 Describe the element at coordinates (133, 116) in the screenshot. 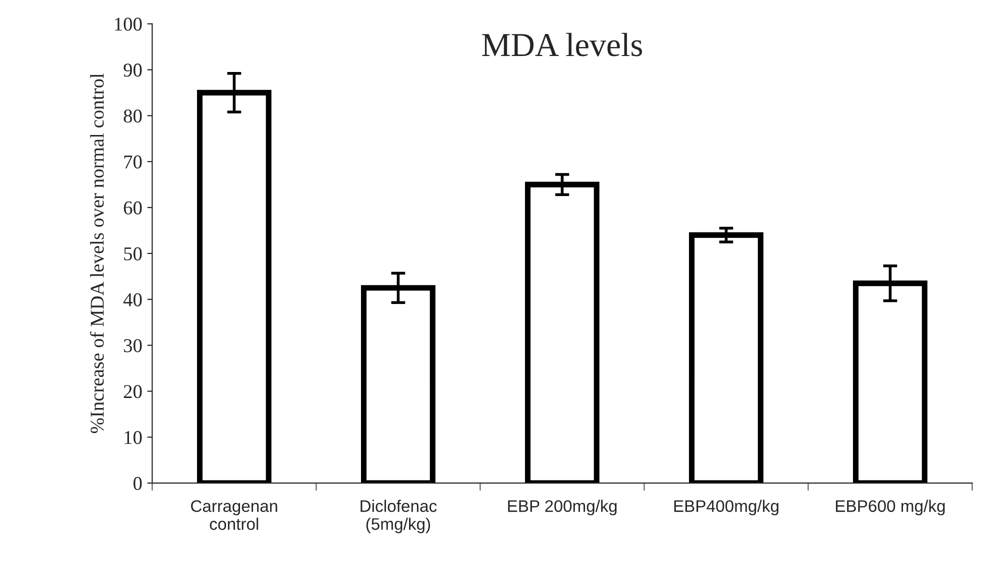

I see `y-tick-label: 80` at that location.